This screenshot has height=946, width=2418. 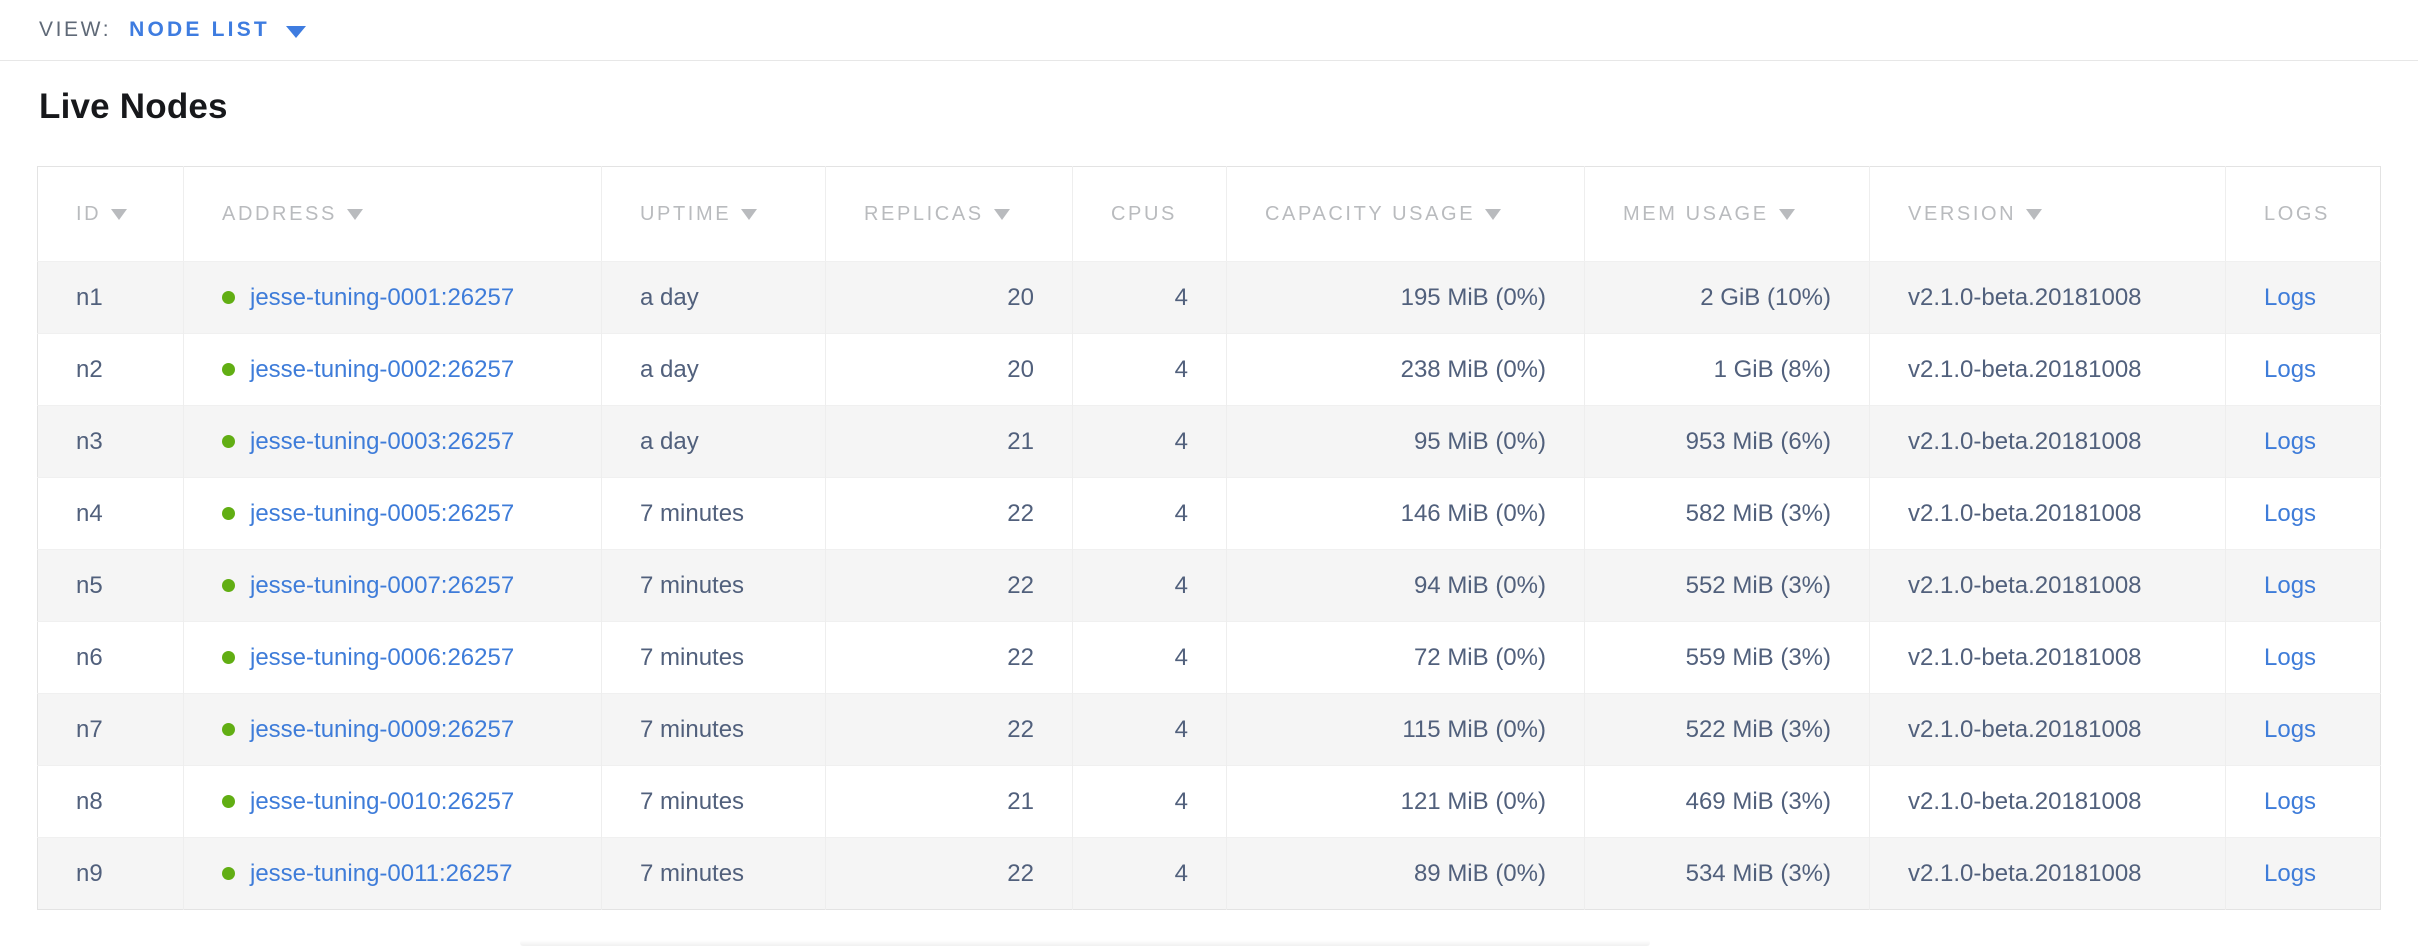 I want to click on cell-id: n2, so click(x=110, y=369).